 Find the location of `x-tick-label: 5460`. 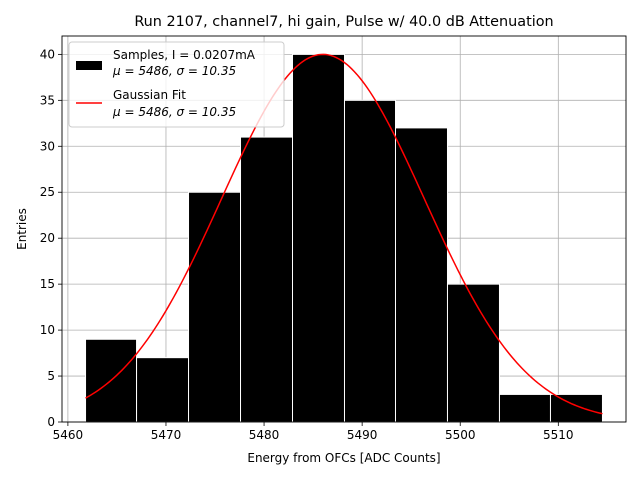

x-tick-label: 5460 is located at coordinates (68, 435).